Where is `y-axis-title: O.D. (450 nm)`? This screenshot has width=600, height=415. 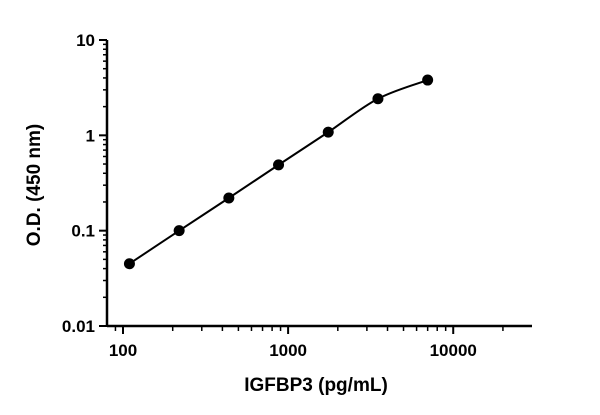 y-axis-title: O.D. (450 nm) is located at coordinates (34, 185).